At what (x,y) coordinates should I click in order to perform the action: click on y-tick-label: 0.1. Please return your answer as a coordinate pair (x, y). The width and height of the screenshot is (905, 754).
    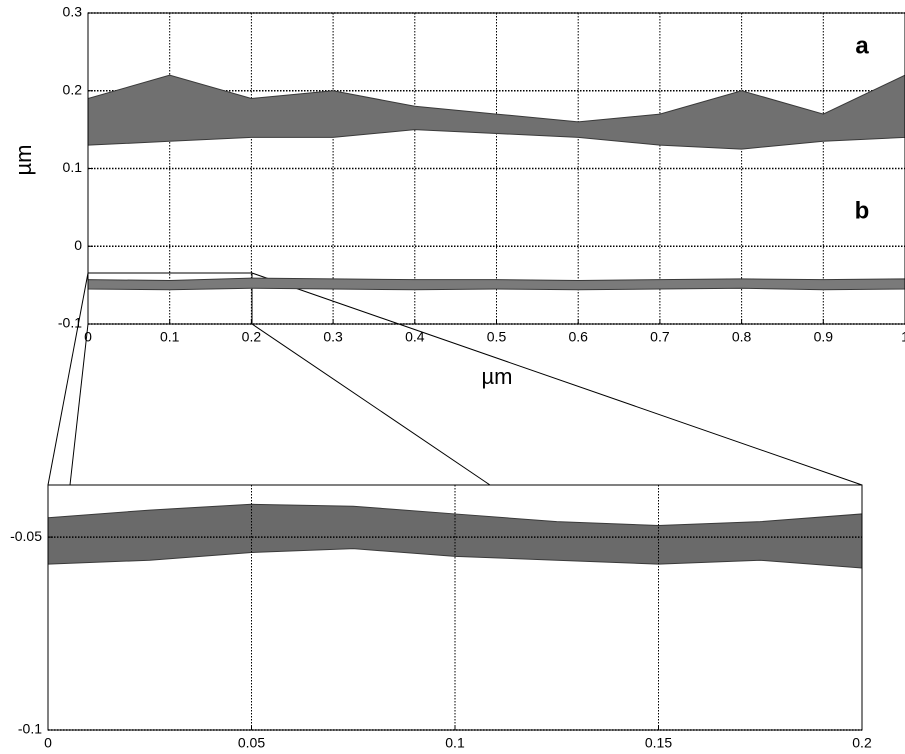
    Looking at the image, I should click on (73, 167).